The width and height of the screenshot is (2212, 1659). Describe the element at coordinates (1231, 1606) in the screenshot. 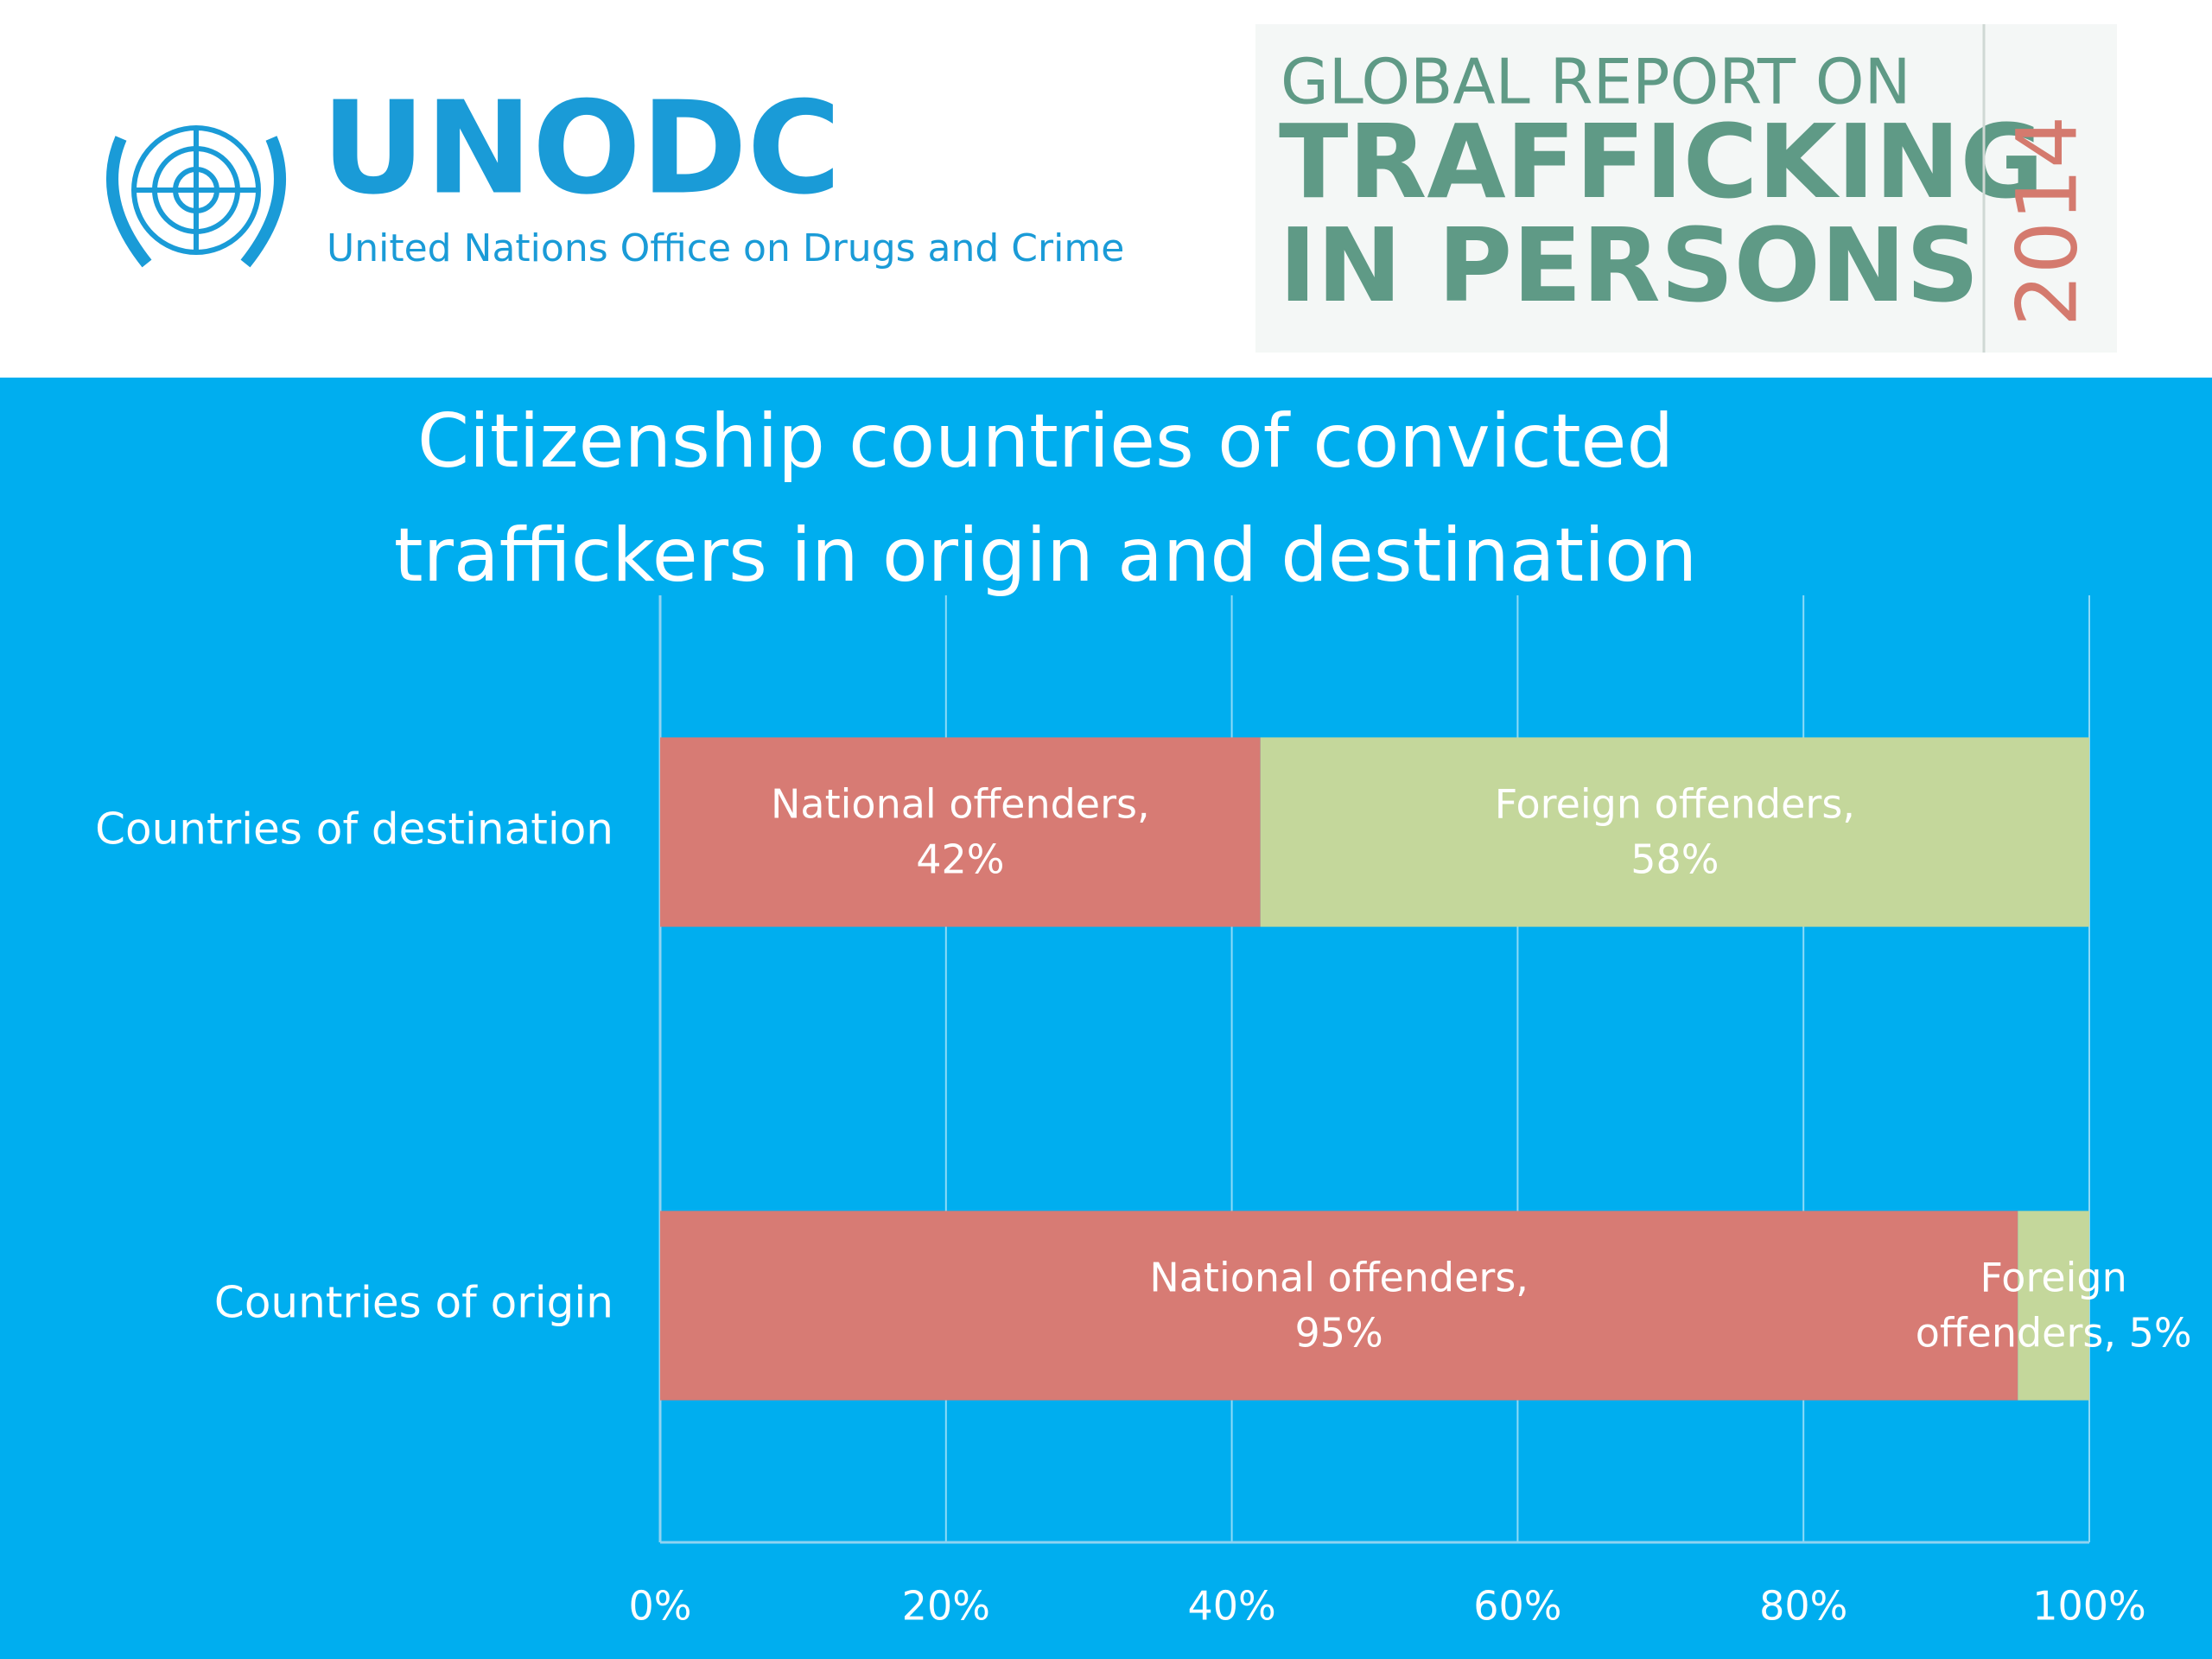

I see `x-tick-label: 40%` at that location.